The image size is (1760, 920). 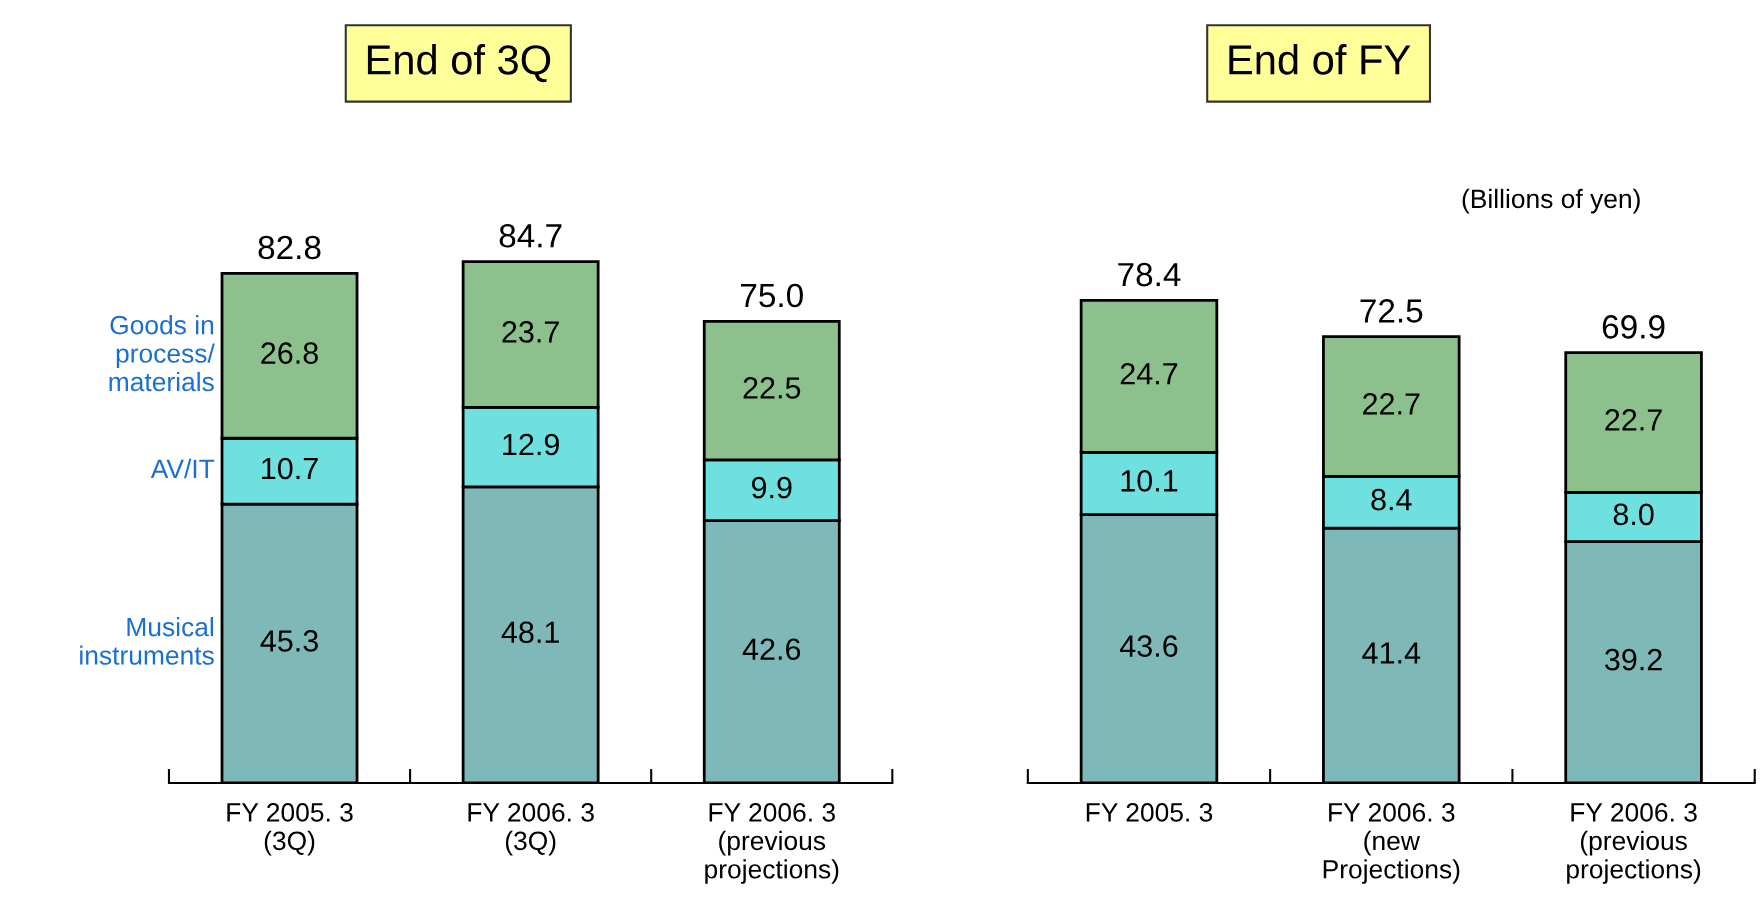 What do you see at coordinates (1391, 843) in the screenshot?
I see `x-tick-label: FY 2006. 3 (new Projections)` at bounding box center [1391, 843].